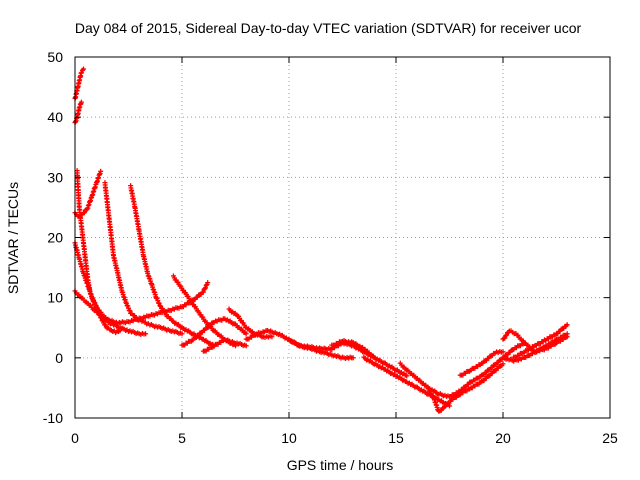 This screenshot has width=640, height=480. Describe the element at coordinates (13, 238) in the screenshot. I see `y-axis-label: SDTVAR / TECUs` at that location.